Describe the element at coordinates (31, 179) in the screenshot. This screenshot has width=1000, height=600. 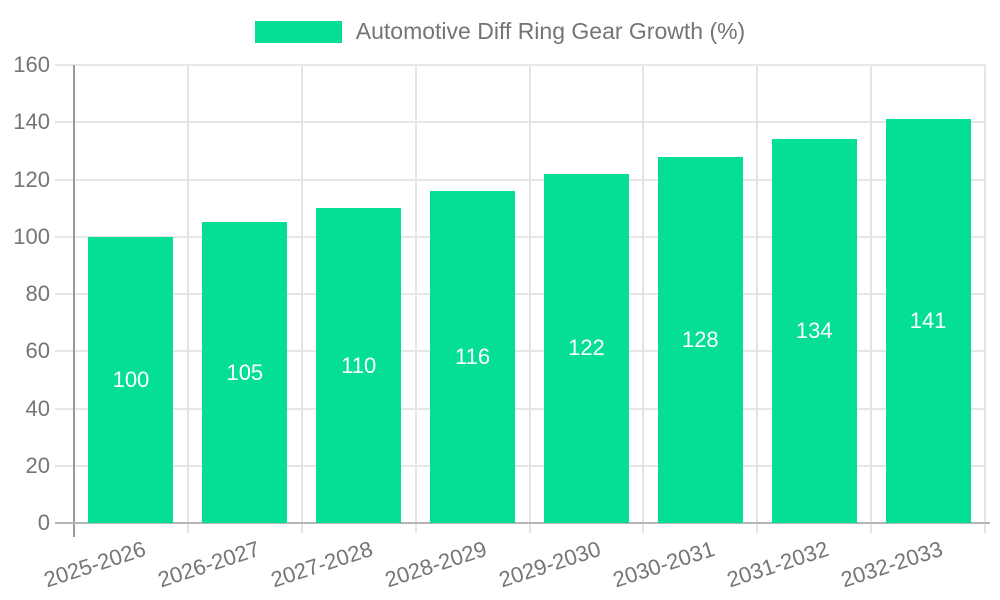
I see `y-axis-tick-label: 120` at that location.